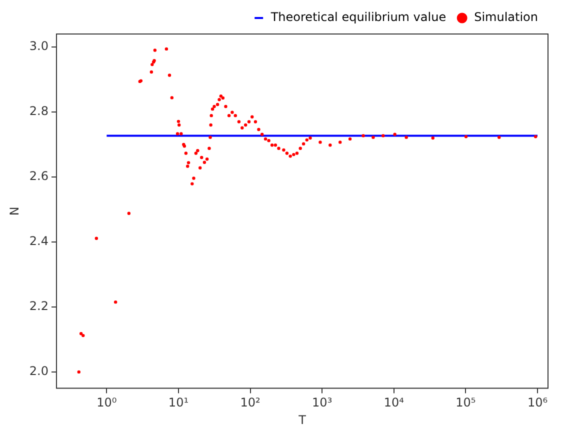 The image size is (562, 430). What do you see at coordinates (106, 403) in the screenshot?
I see `x-tick-label: 10⁰` at bounding box center [106, 403].